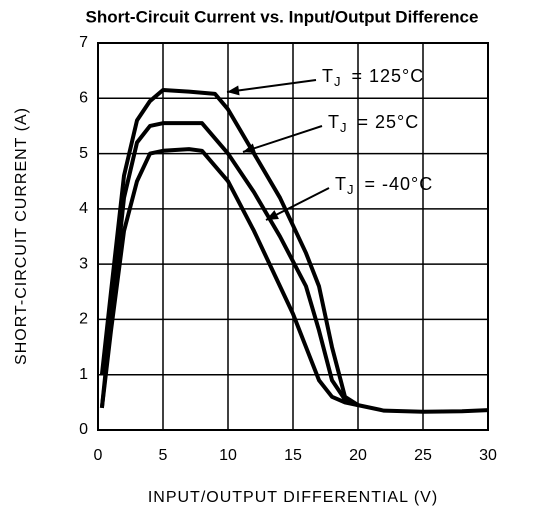 The width and height of the screenshot is (534, 512). I want to click on series-annotation: TJ = 125°C, so click(373, 78).